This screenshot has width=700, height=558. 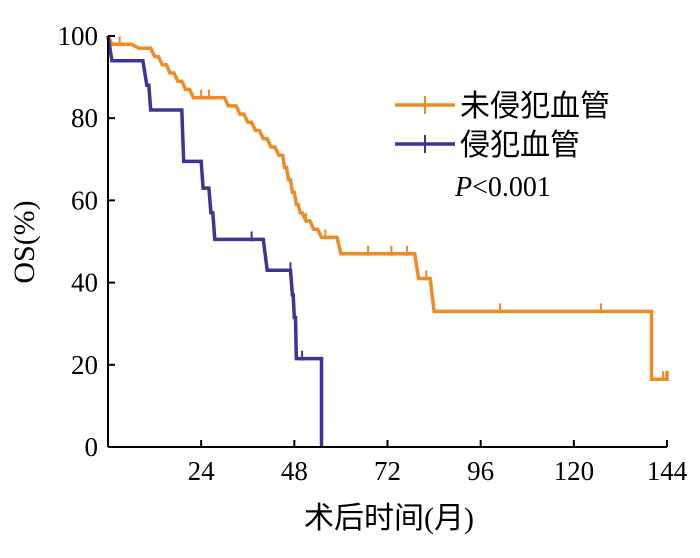 I want to click on y-tick-label: 40, so click(x=84, y=283).